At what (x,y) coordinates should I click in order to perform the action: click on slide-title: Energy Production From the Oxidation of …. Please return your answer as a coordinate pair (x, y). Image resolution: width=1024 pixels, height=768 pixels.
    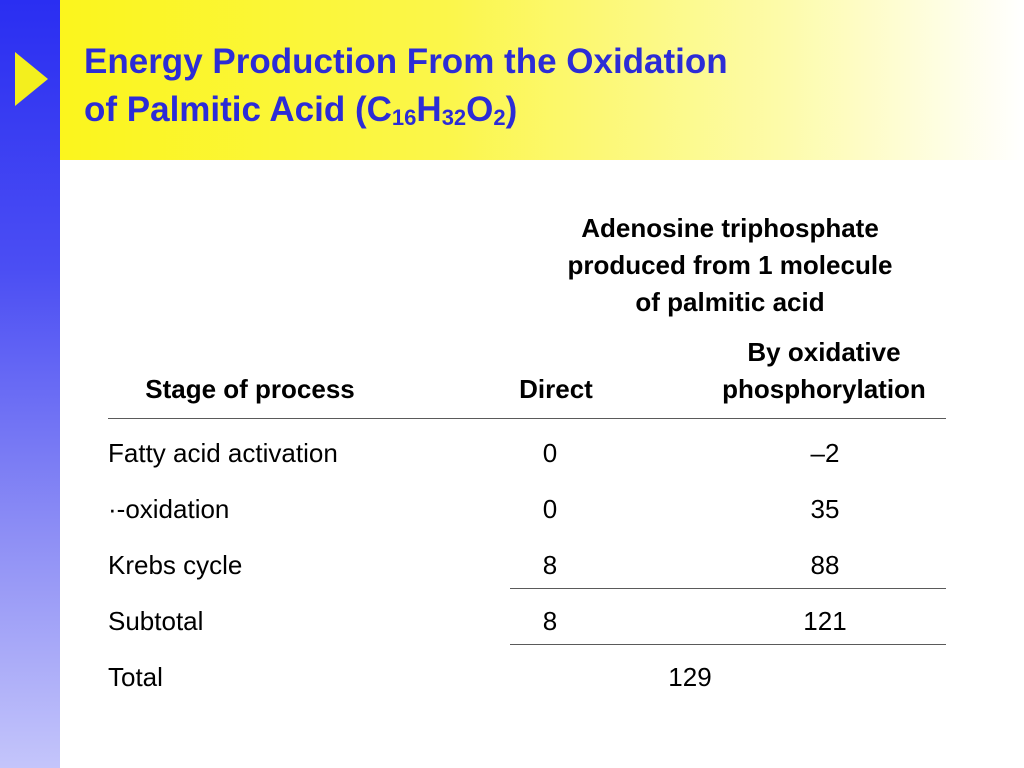
    Looking at the image, I should click on (406, 86).